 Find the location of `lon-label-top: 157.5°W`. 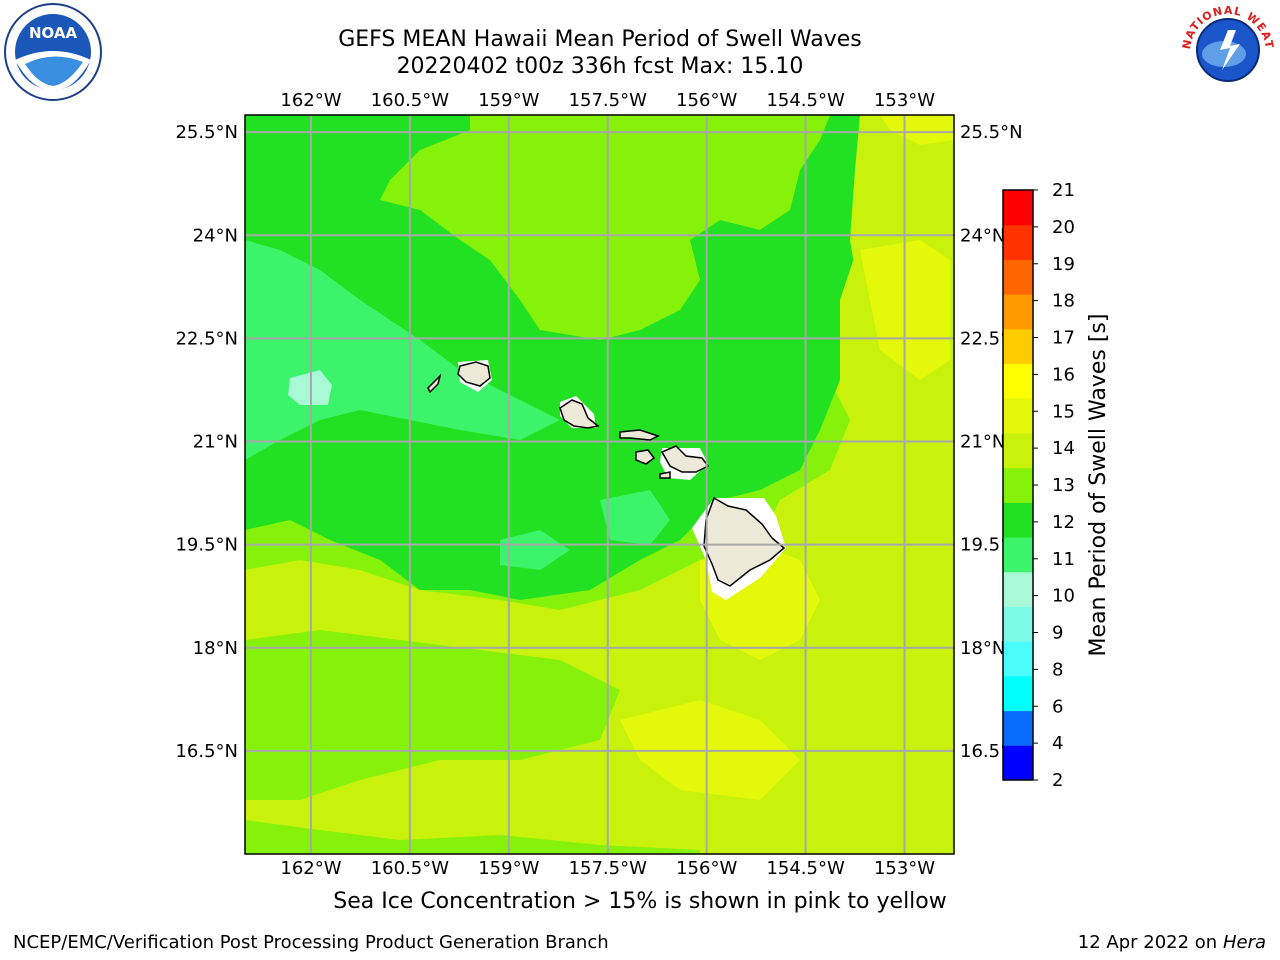

lon-label-top: 157.5°W is located at coordinates (608, 100).